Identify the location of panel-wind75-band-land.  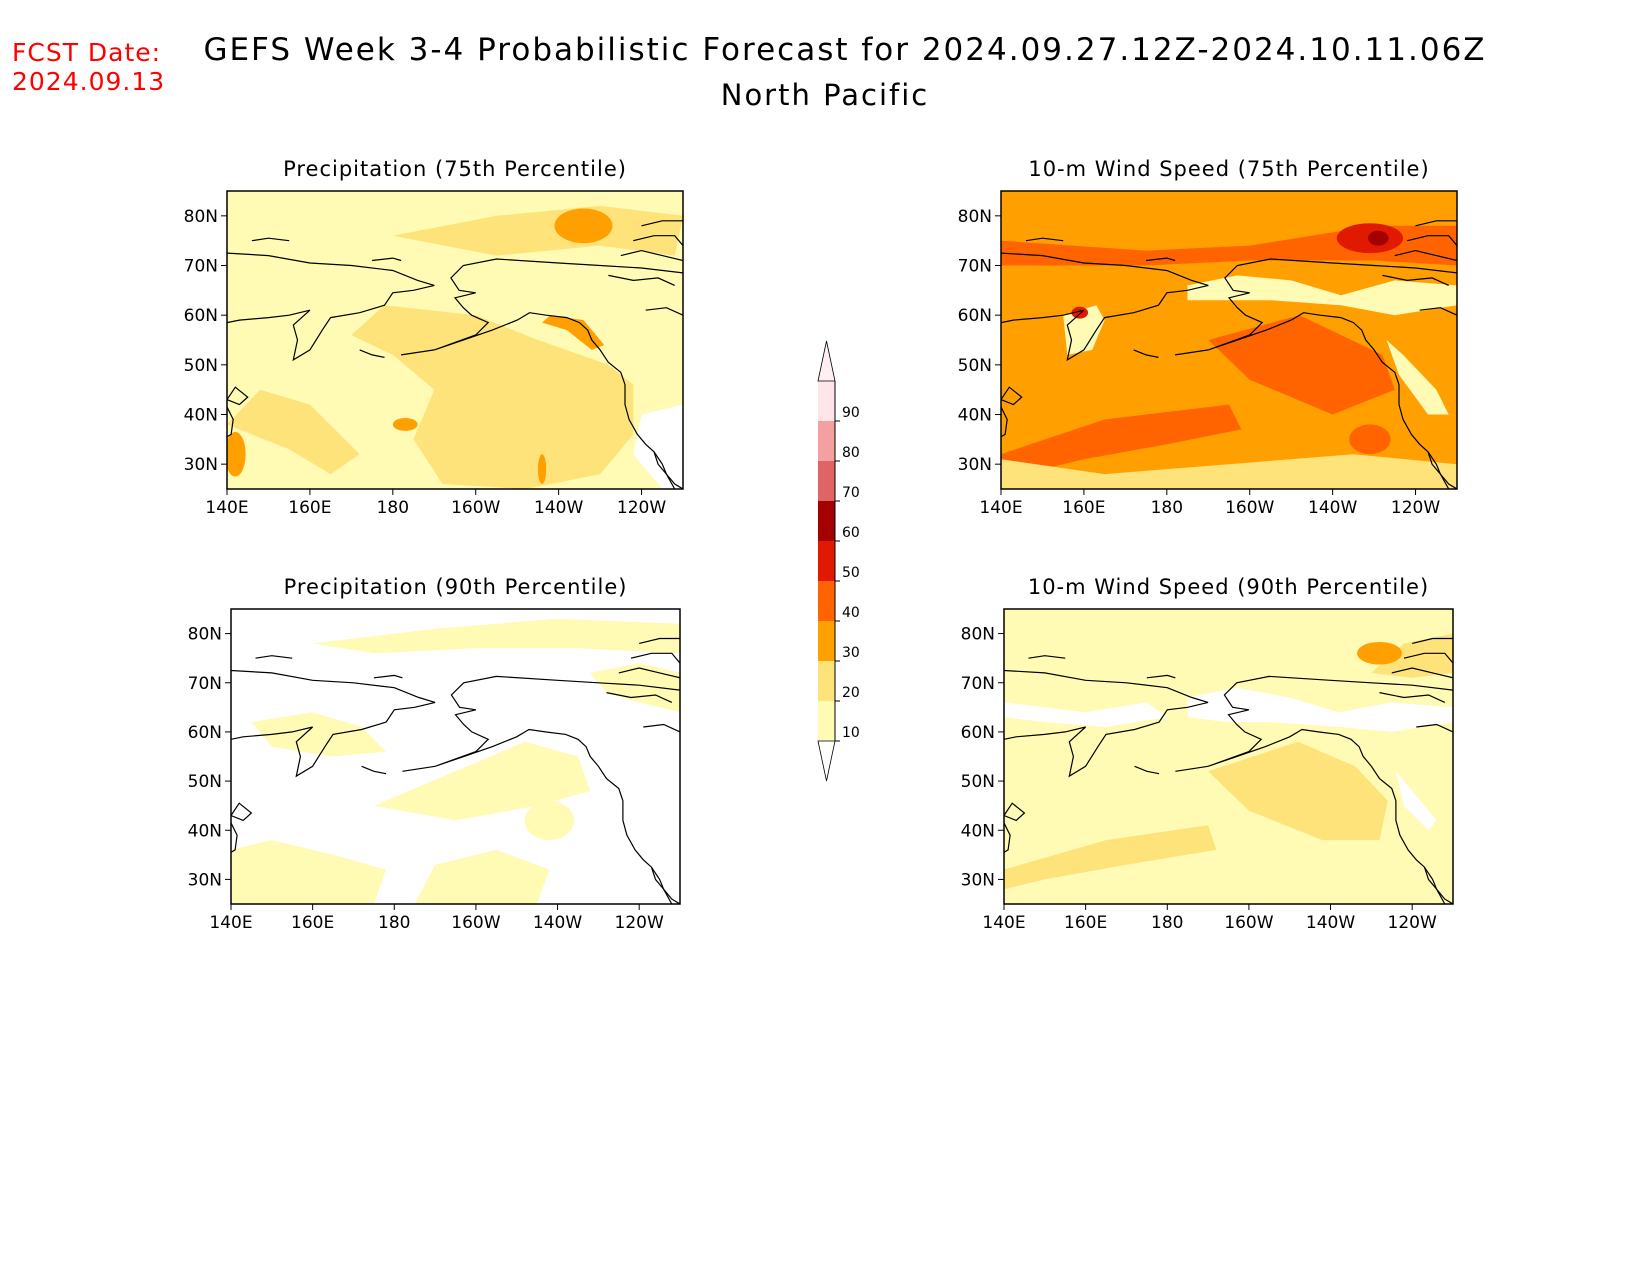
(1322, 295).